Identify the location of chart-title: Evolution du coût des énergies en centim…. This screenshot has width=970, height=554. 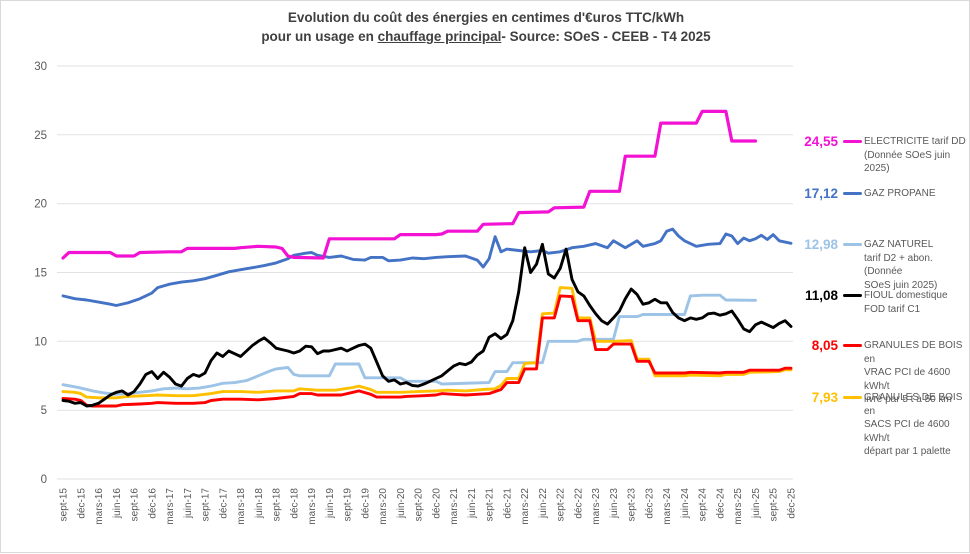
(485, 27).